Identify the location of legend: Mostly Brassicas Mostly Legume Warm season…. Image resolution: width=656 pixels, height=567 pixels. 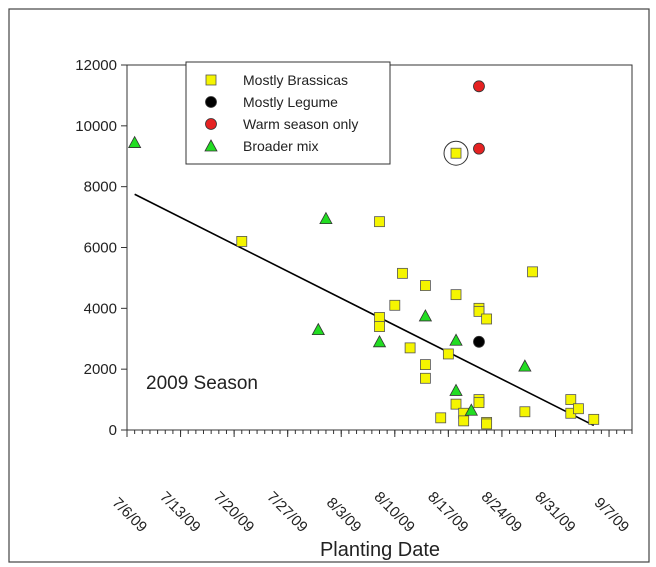
(288, 113).